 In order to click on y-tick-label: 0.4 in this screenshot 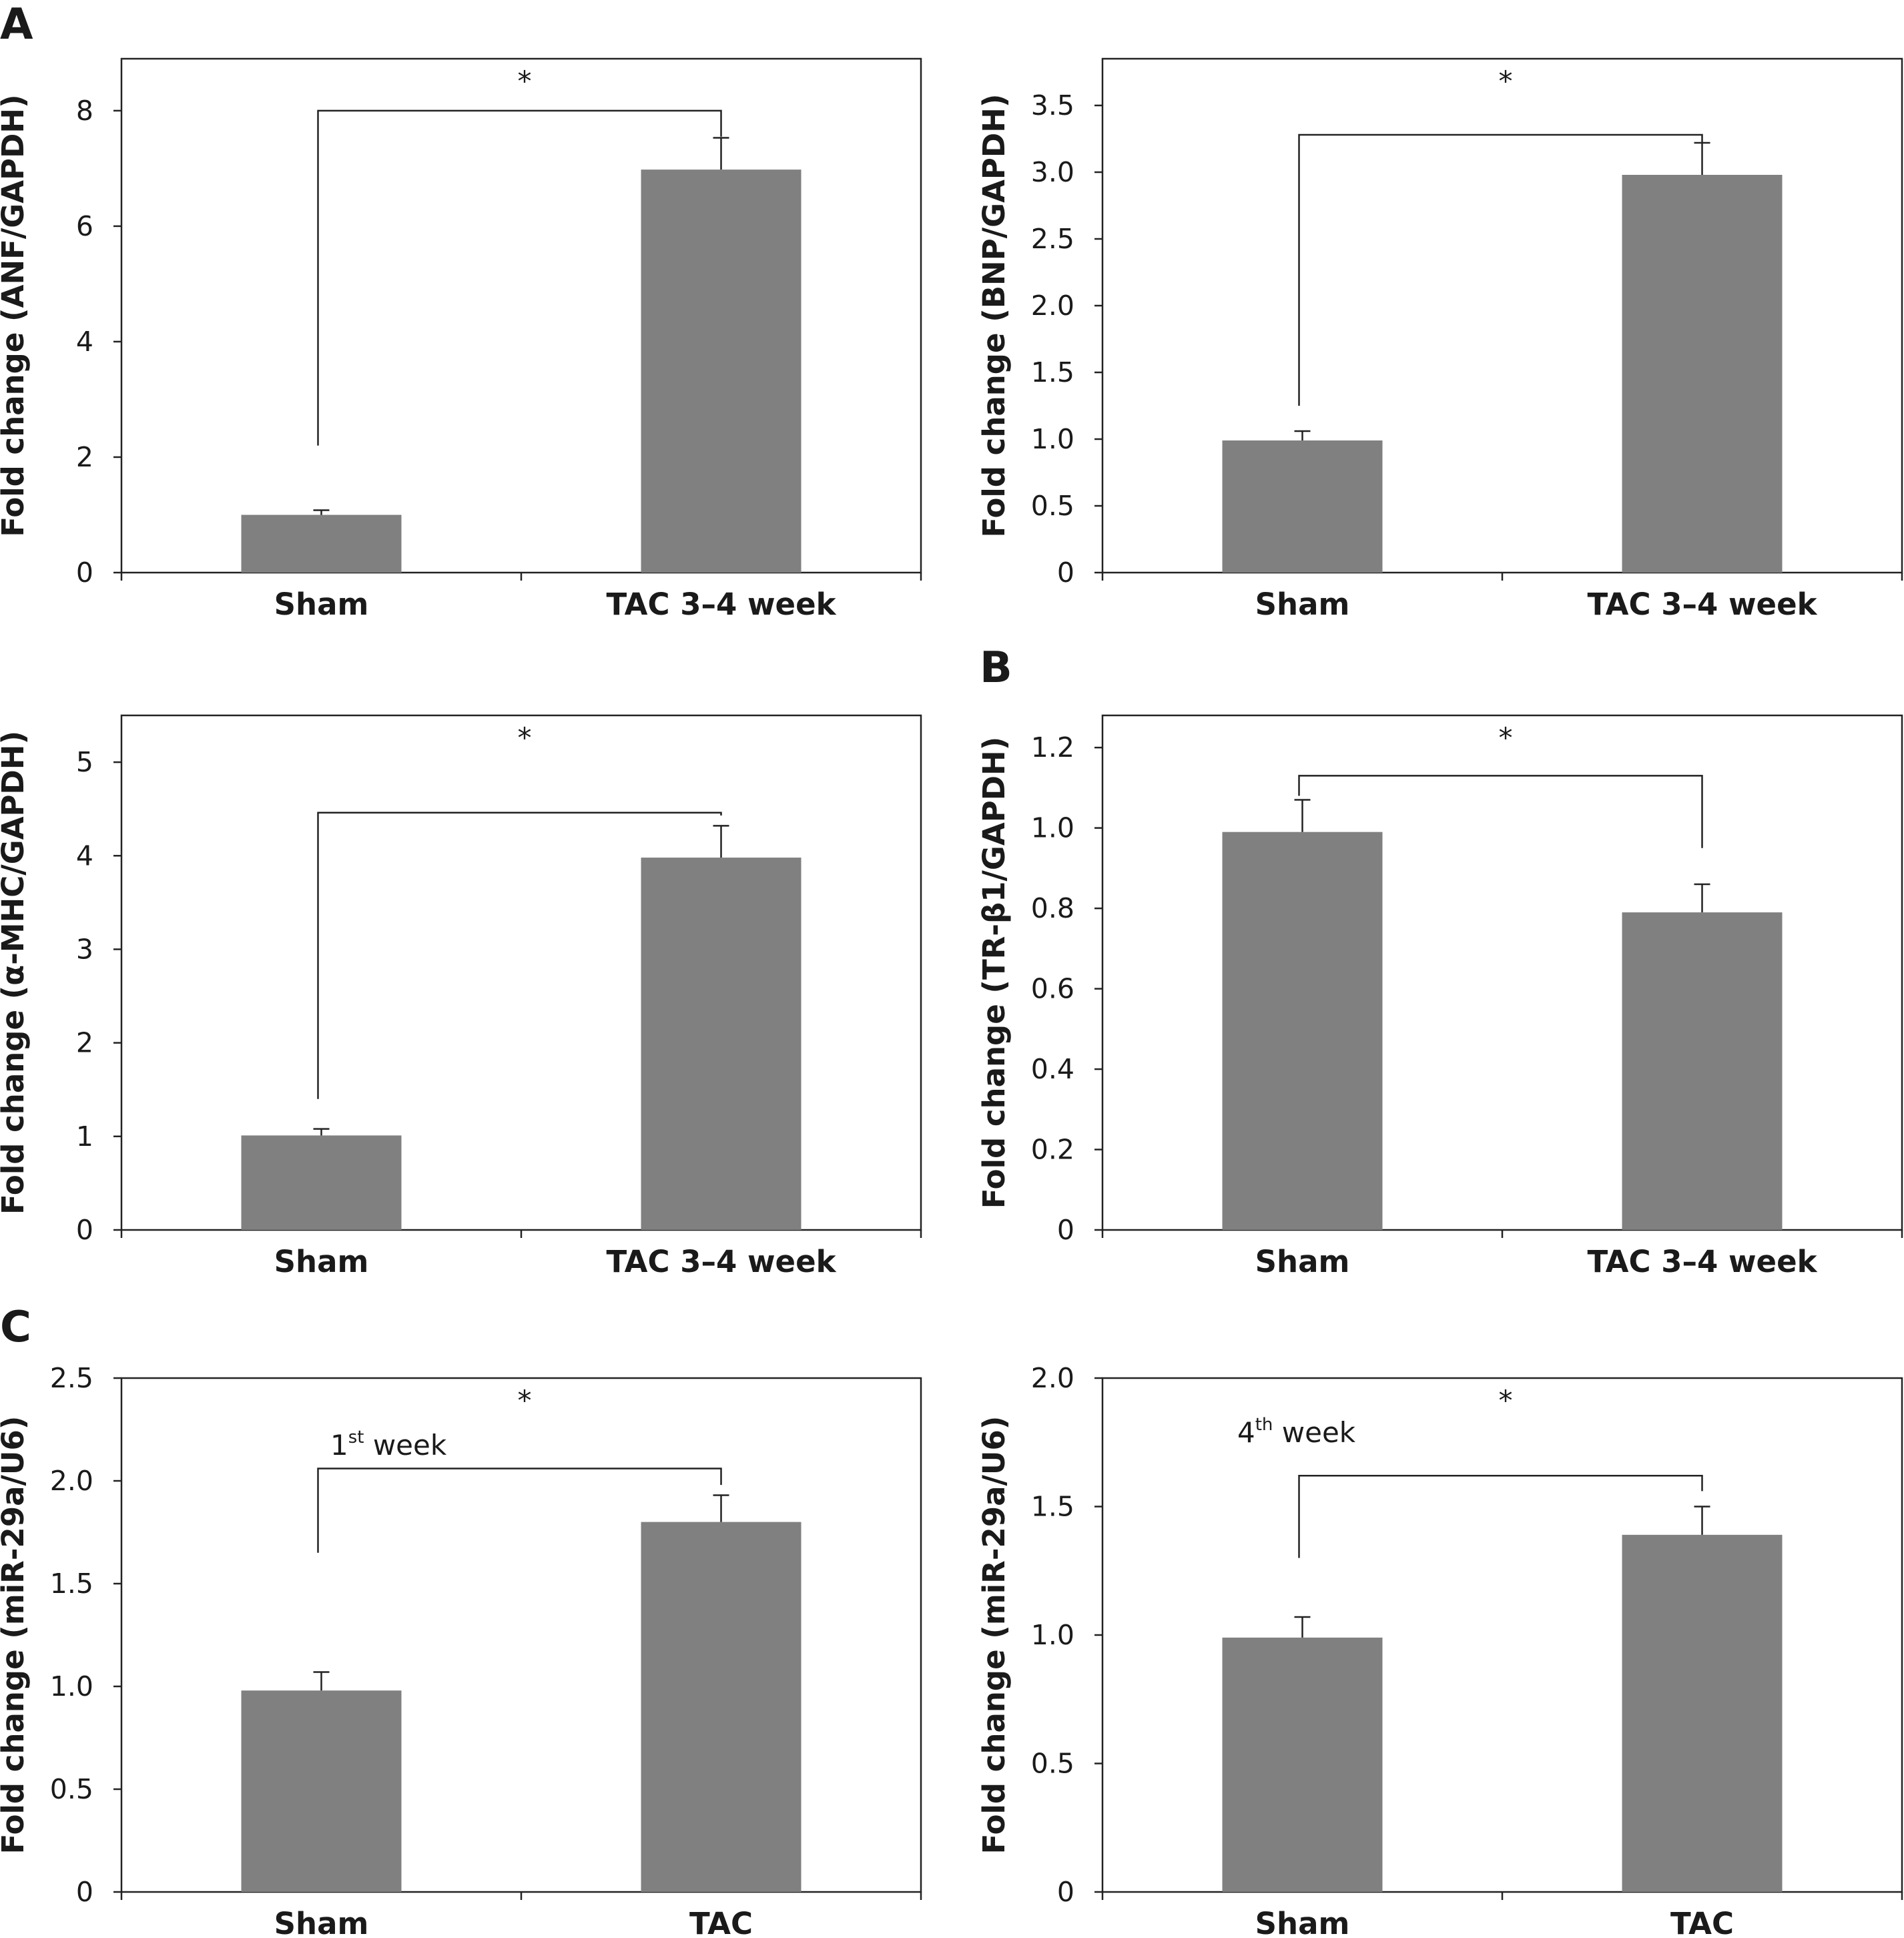, I will do `click(1052, 1069)`.